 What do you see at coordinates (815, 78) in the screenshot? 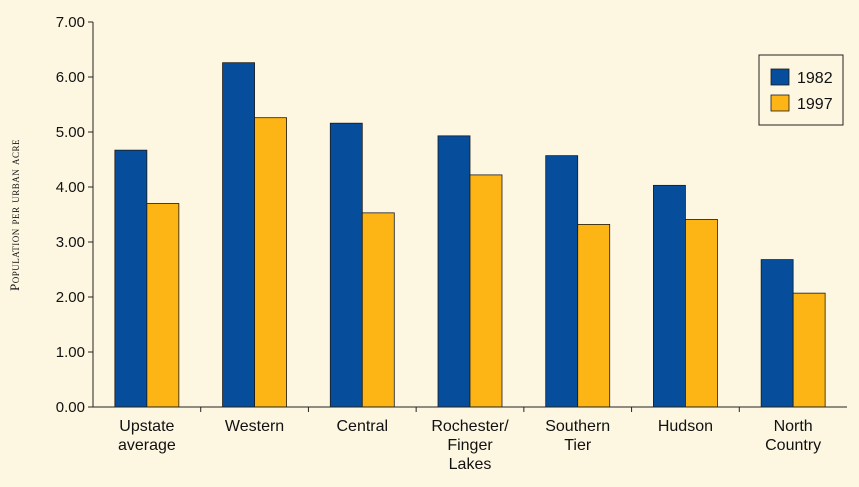
I see `legend-label-1982: 1982` at bounding box center [815, 78].